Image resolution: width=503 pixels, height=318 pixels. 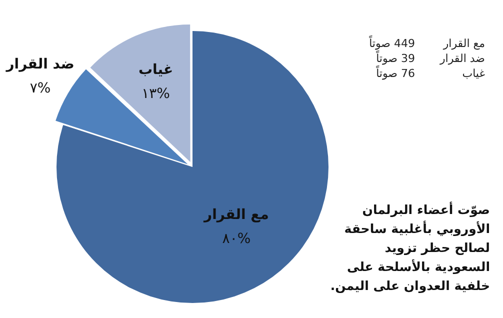 What do you see at coordinates (236, 215) in the screenshot?
I see `slice-label: مع القرار` at bounding box center [236, 215].